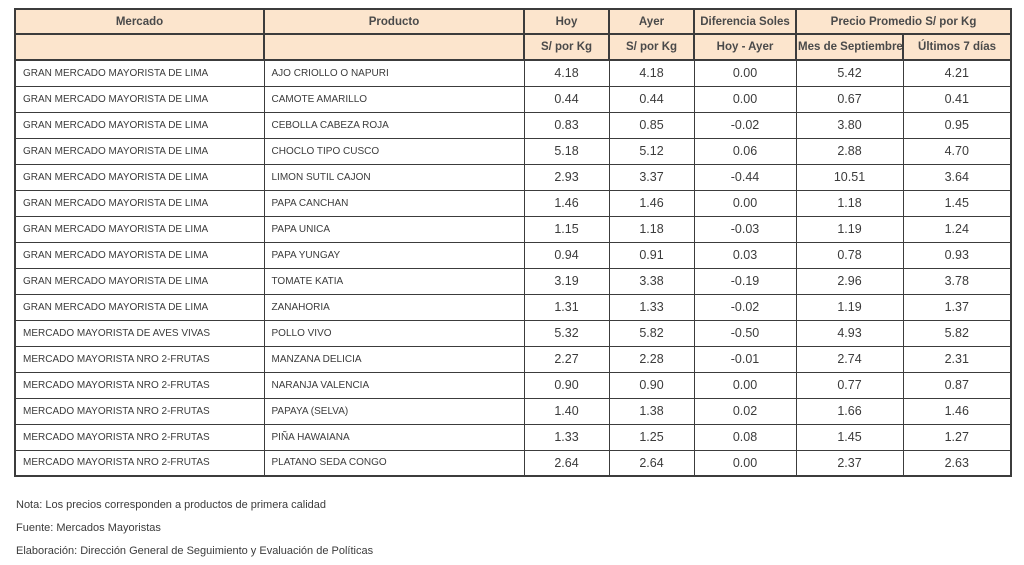  I want to click on cell-diferencia: -0.02, so click(745, 307).